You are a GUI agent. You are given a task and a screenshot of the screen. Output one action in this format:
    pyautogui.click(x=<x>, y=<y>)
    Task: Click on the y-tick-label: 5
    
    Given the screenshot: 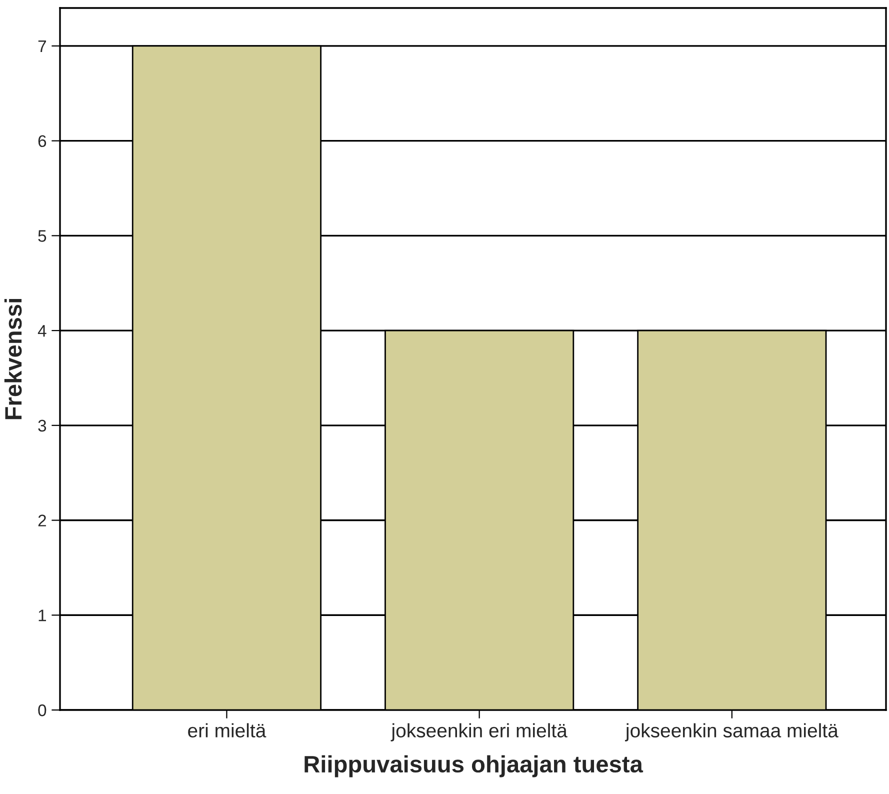 What is the action you would take?
    pyautogui.click(x=42, y=236)
    